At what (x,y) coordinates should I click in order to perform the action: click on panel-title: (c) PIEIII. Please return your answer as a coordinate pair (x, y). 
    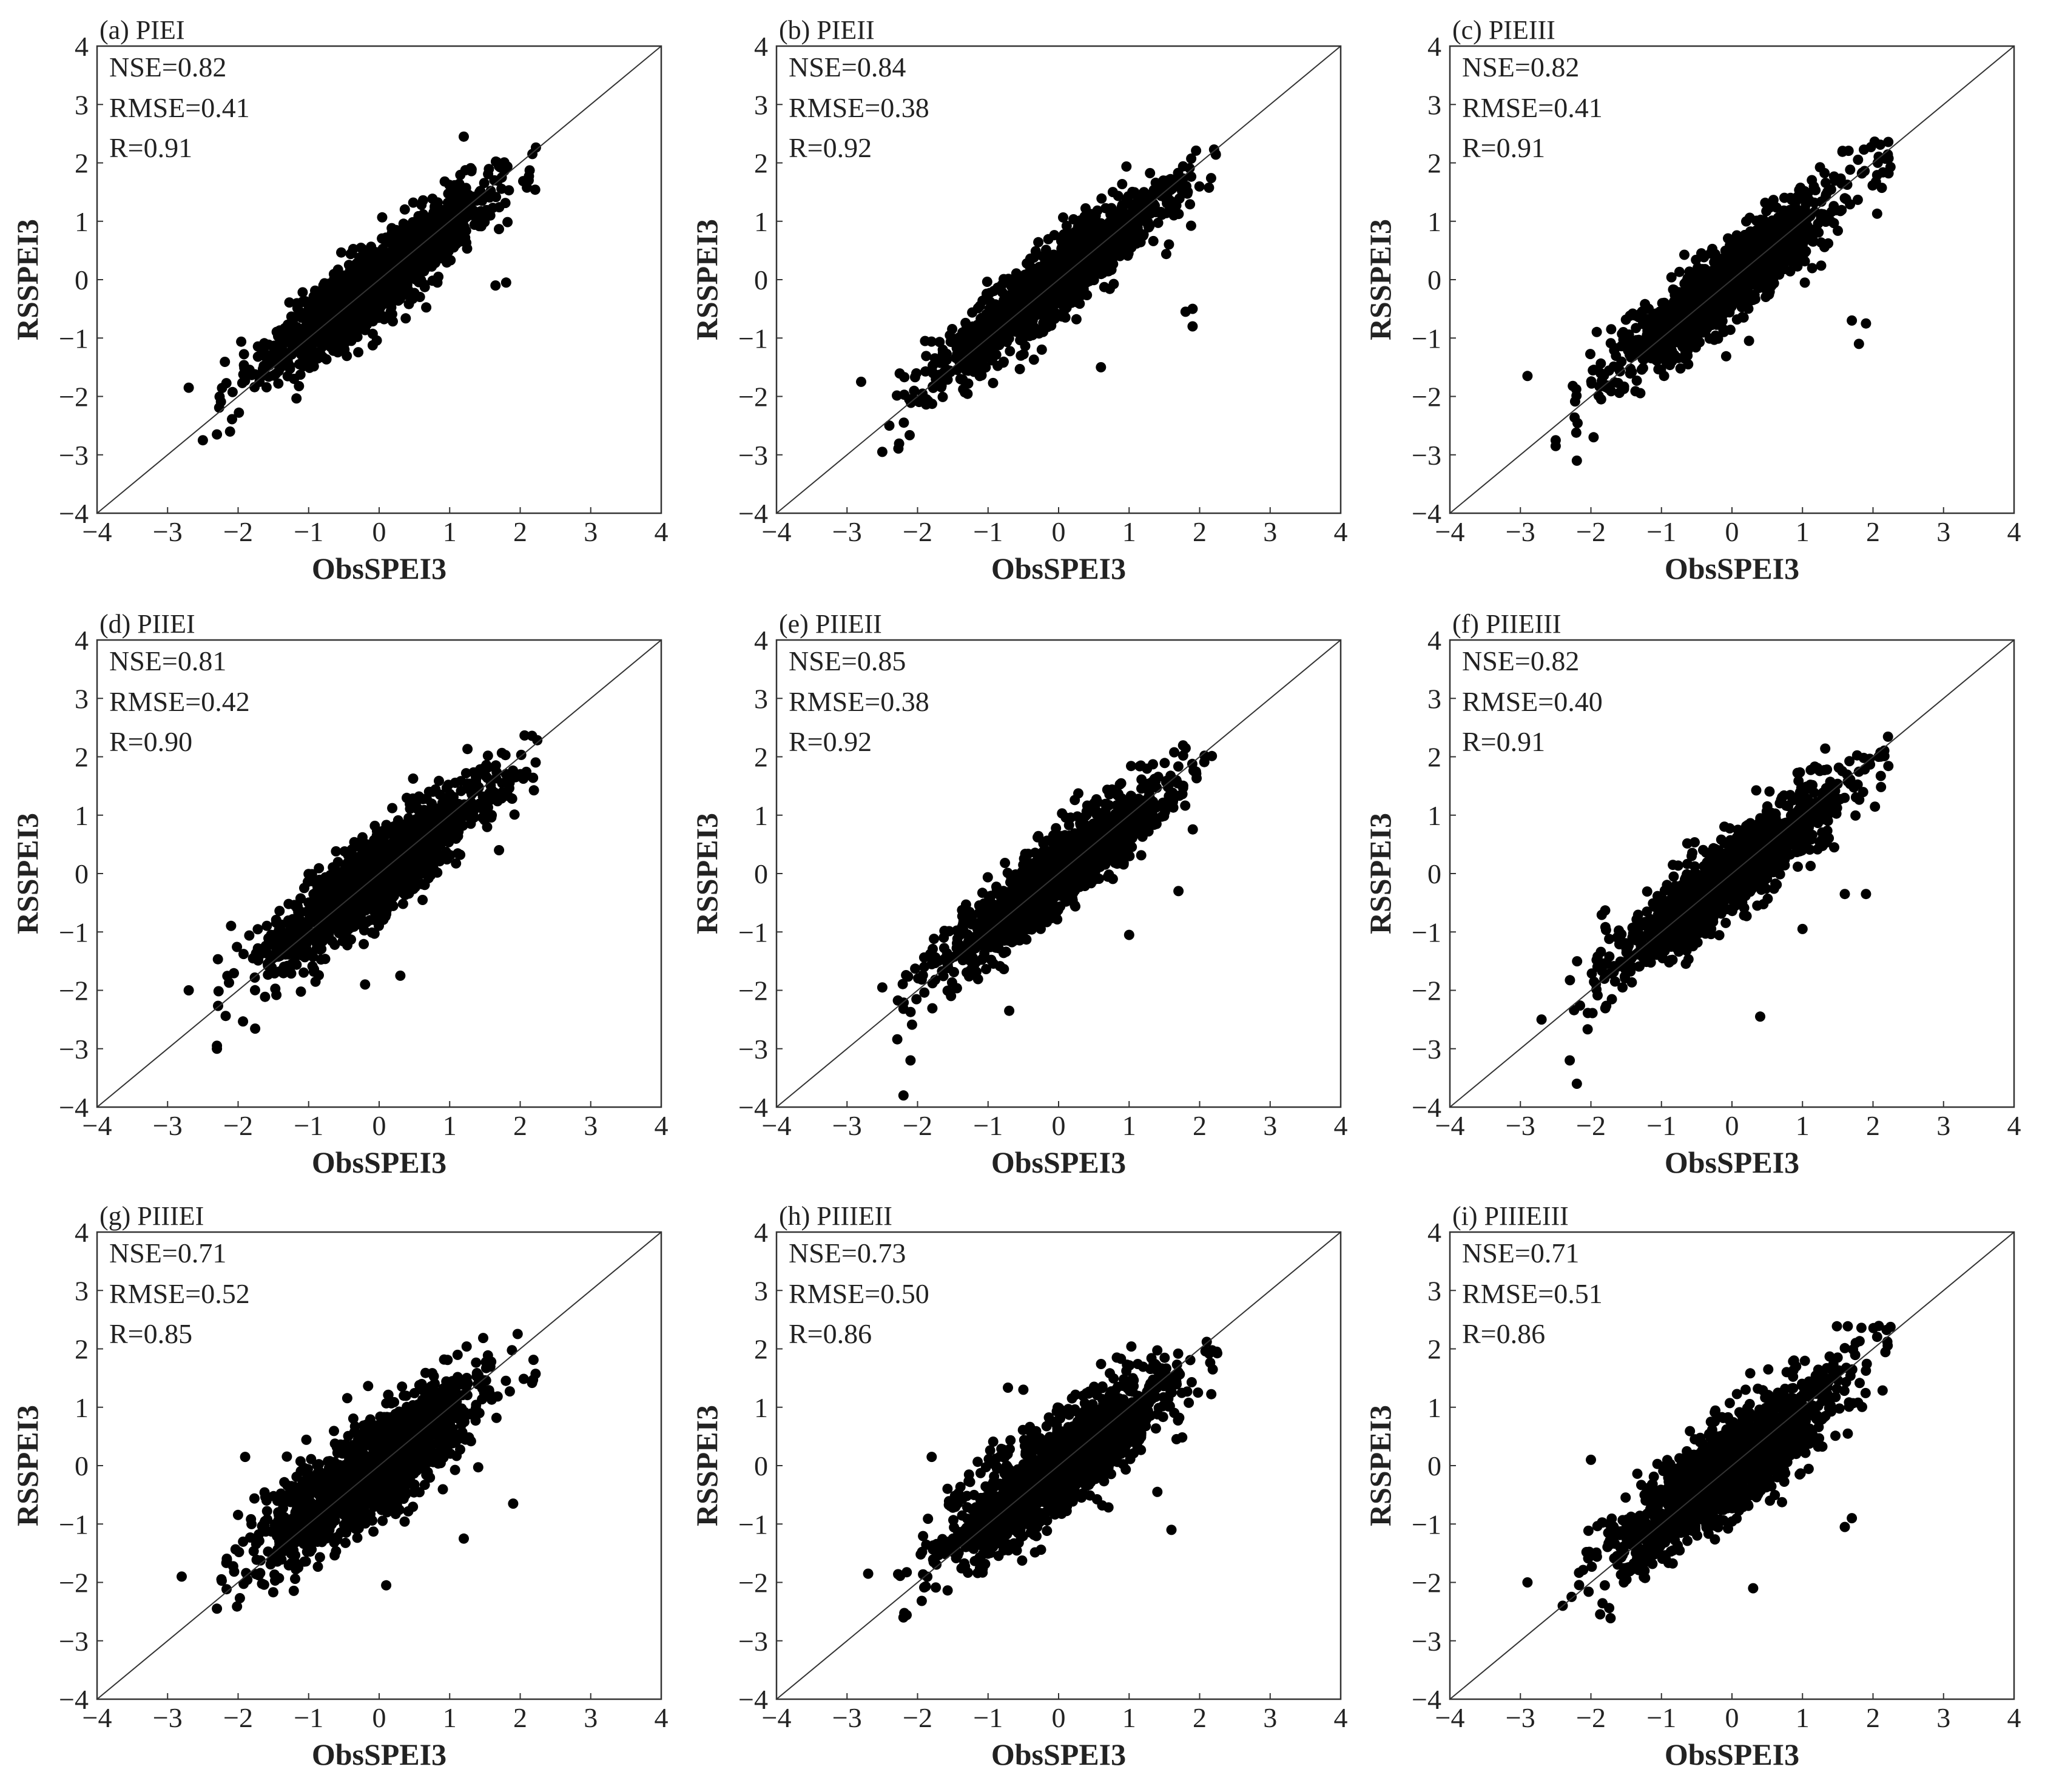
    Looking at the image, I should click on (1503, 30).